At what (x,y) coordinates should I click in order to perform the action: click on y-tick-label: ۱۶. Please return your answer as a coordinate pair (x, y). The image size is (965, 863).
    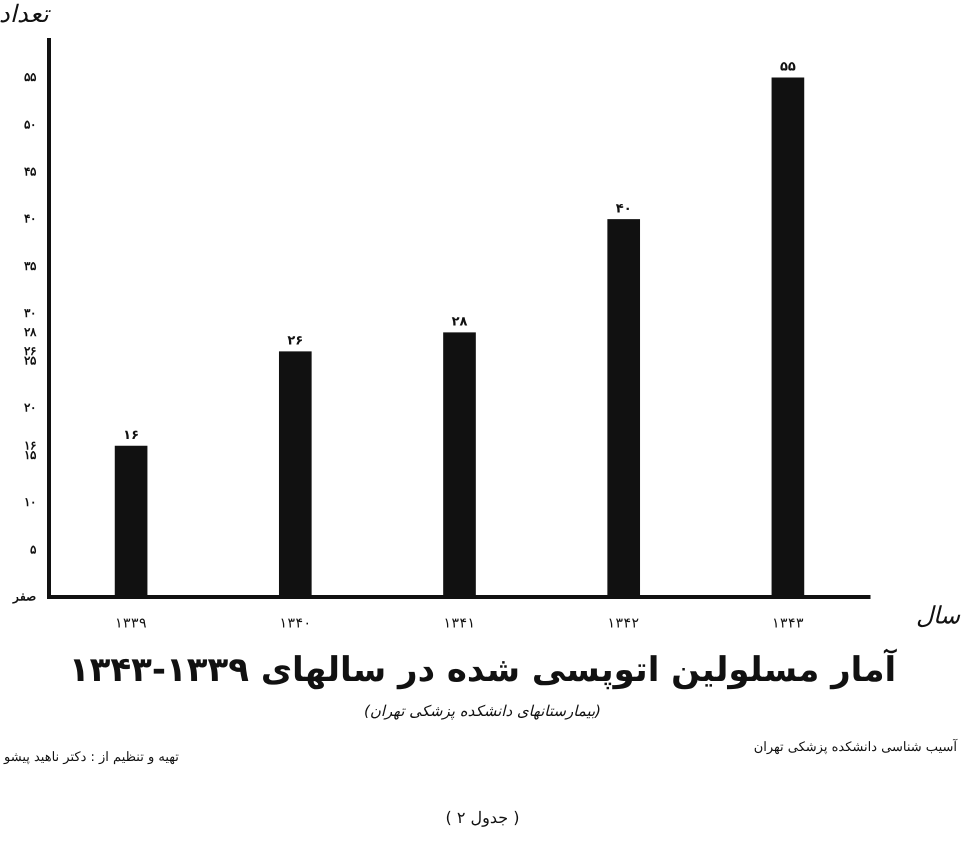
    Looking at the image, I should click on (30, 445).